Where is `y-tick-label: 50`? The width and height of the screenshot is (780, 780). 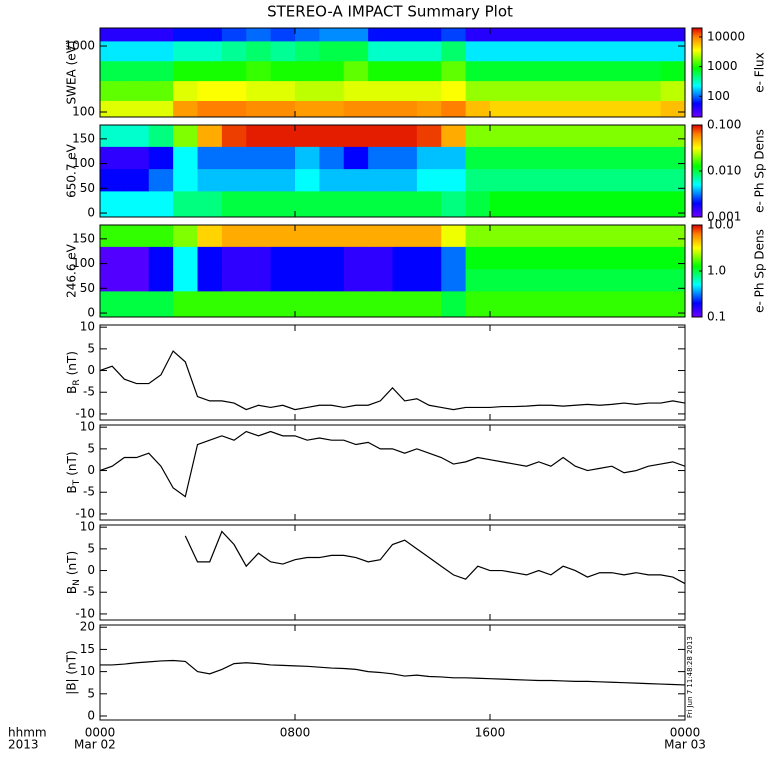 y-tick-label: 50 is located at coordinates (87, 288).